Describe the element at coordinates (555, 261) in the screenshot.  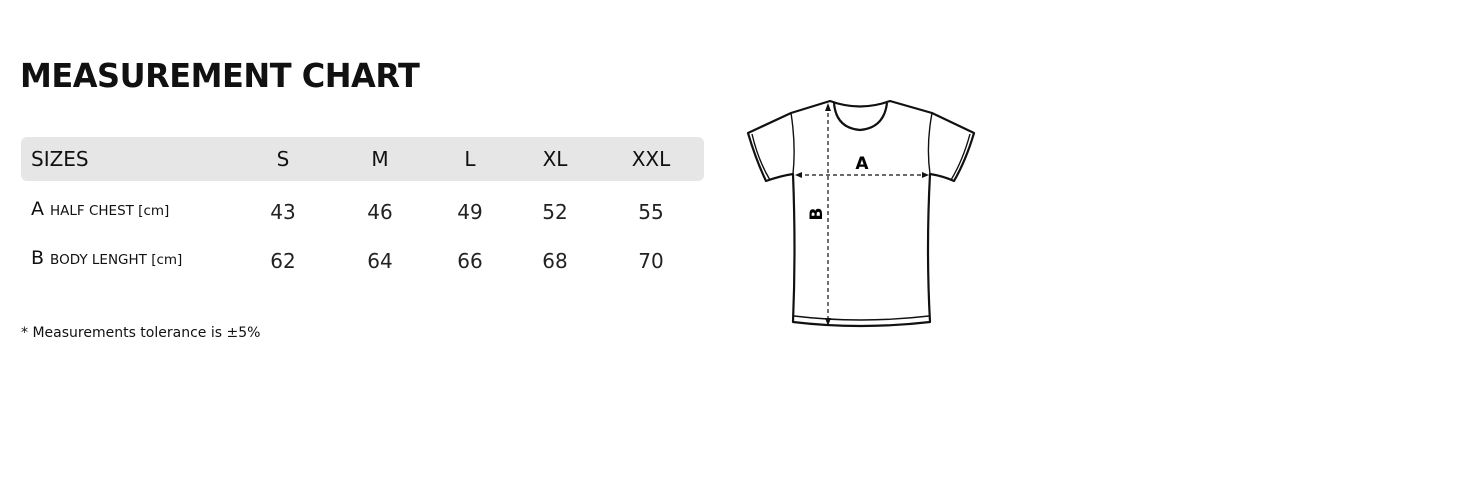
I see `table-cell: 68` at that location.